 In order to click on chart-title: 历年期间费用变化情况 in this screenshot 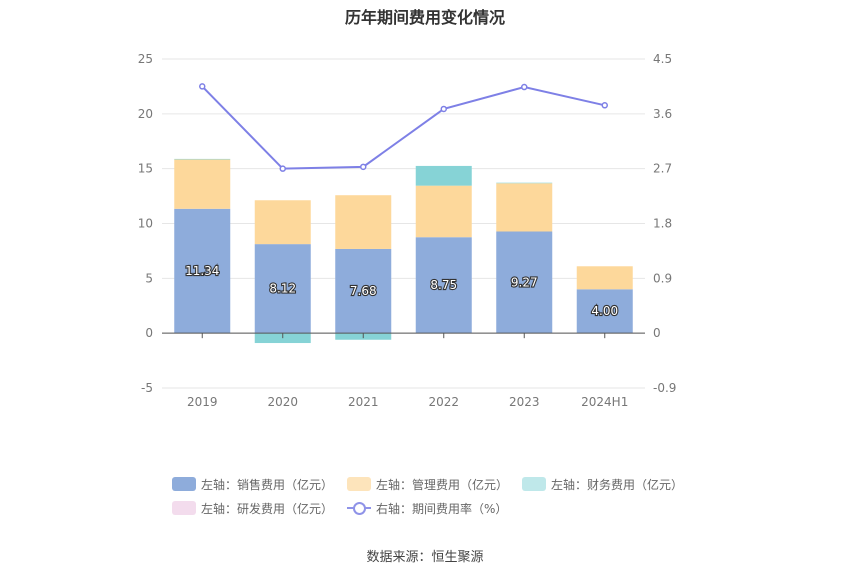, I will do `click(424, 17)`.